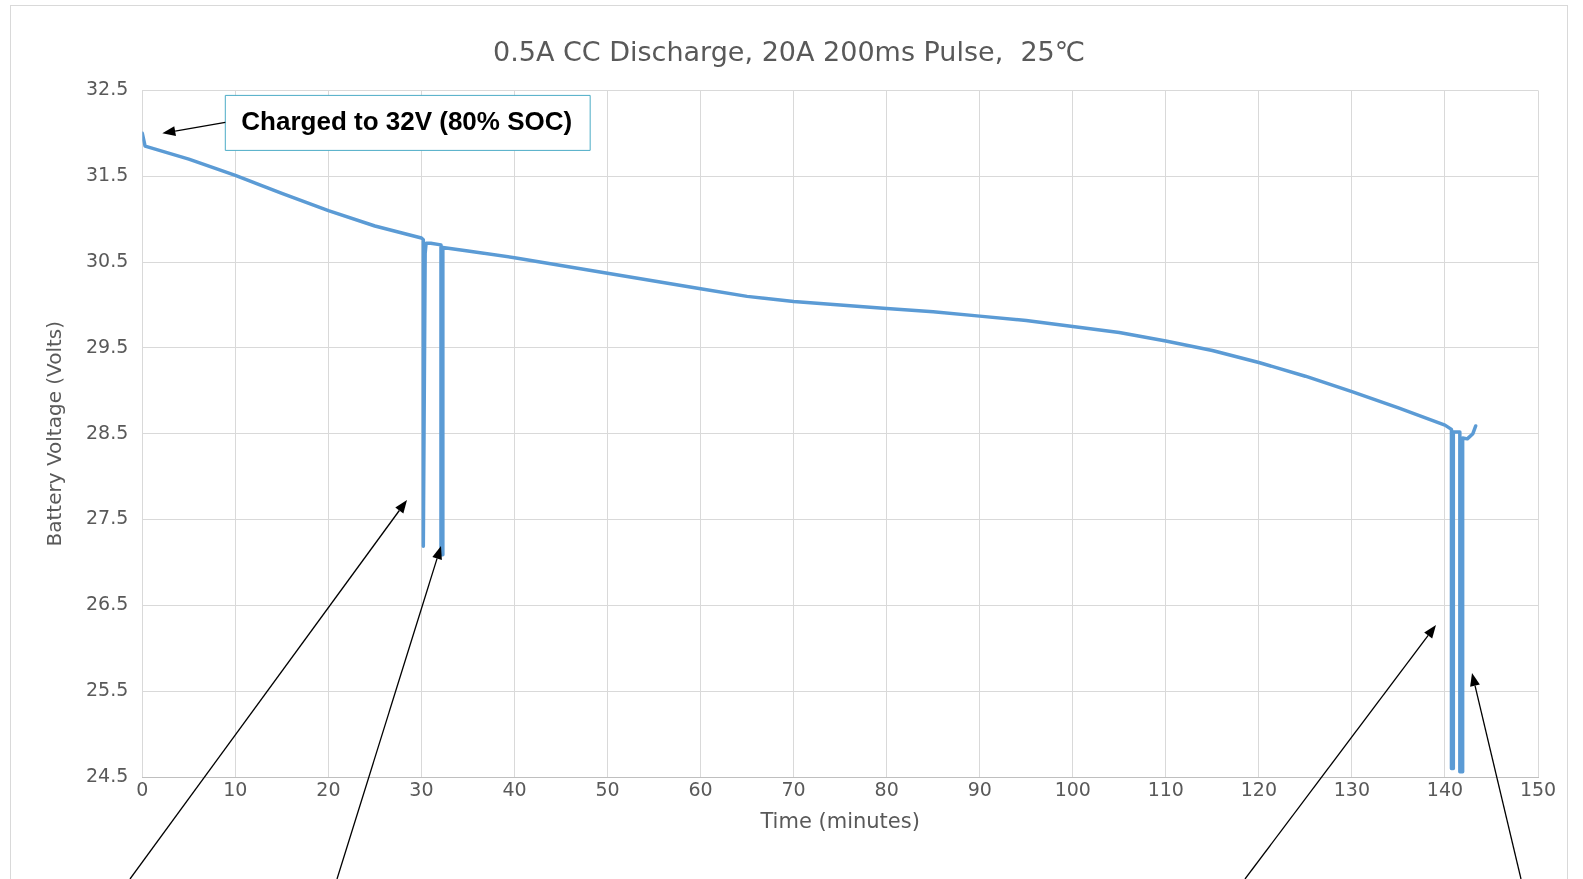 This screenshot has width=1583, height=879. Describe the element at coordinates (107, 431) in the screenshot. I see `y-tick-label: 28.5` at that location.